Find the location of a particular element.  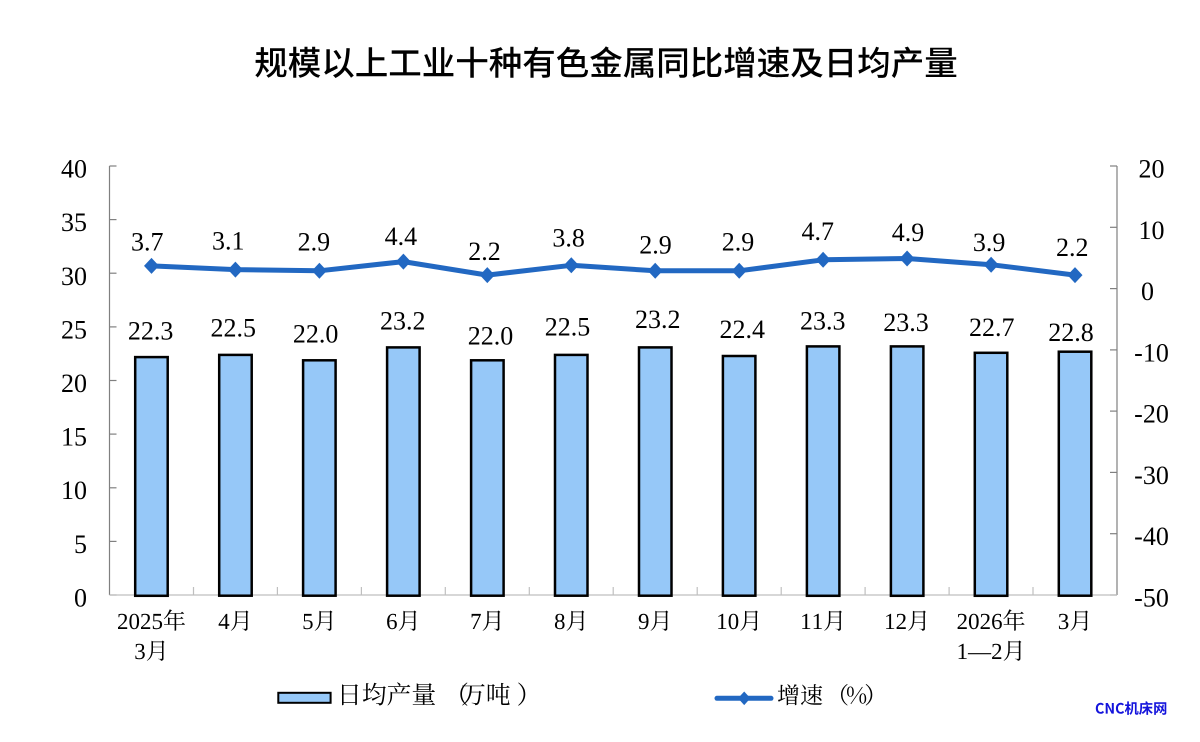

svg-text: 4.9 is located at coordinates (908, 232).